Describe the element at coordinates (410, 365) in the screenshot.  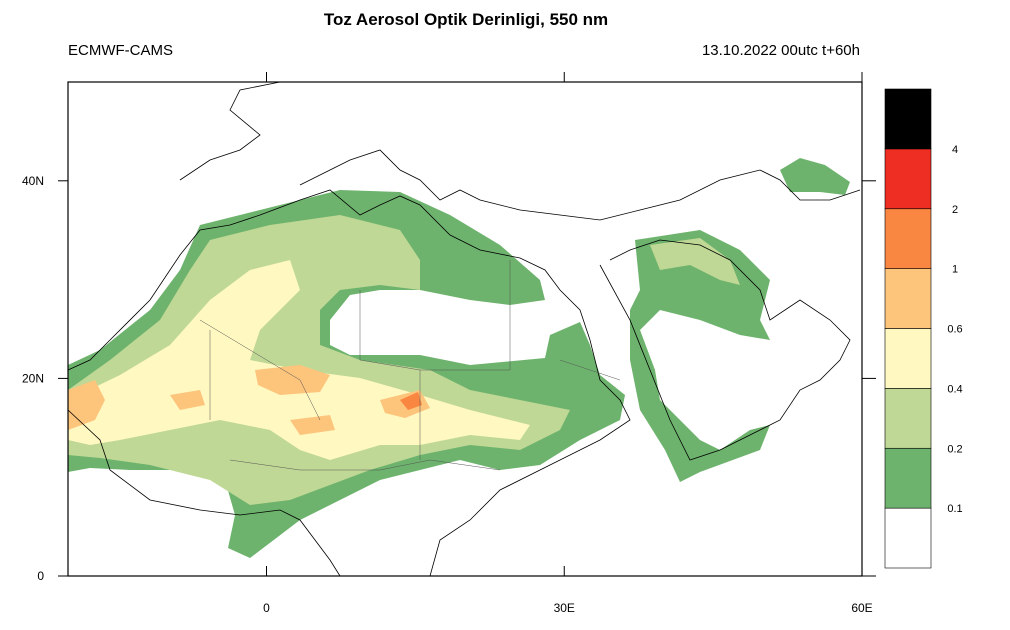
I see `border` at that location.